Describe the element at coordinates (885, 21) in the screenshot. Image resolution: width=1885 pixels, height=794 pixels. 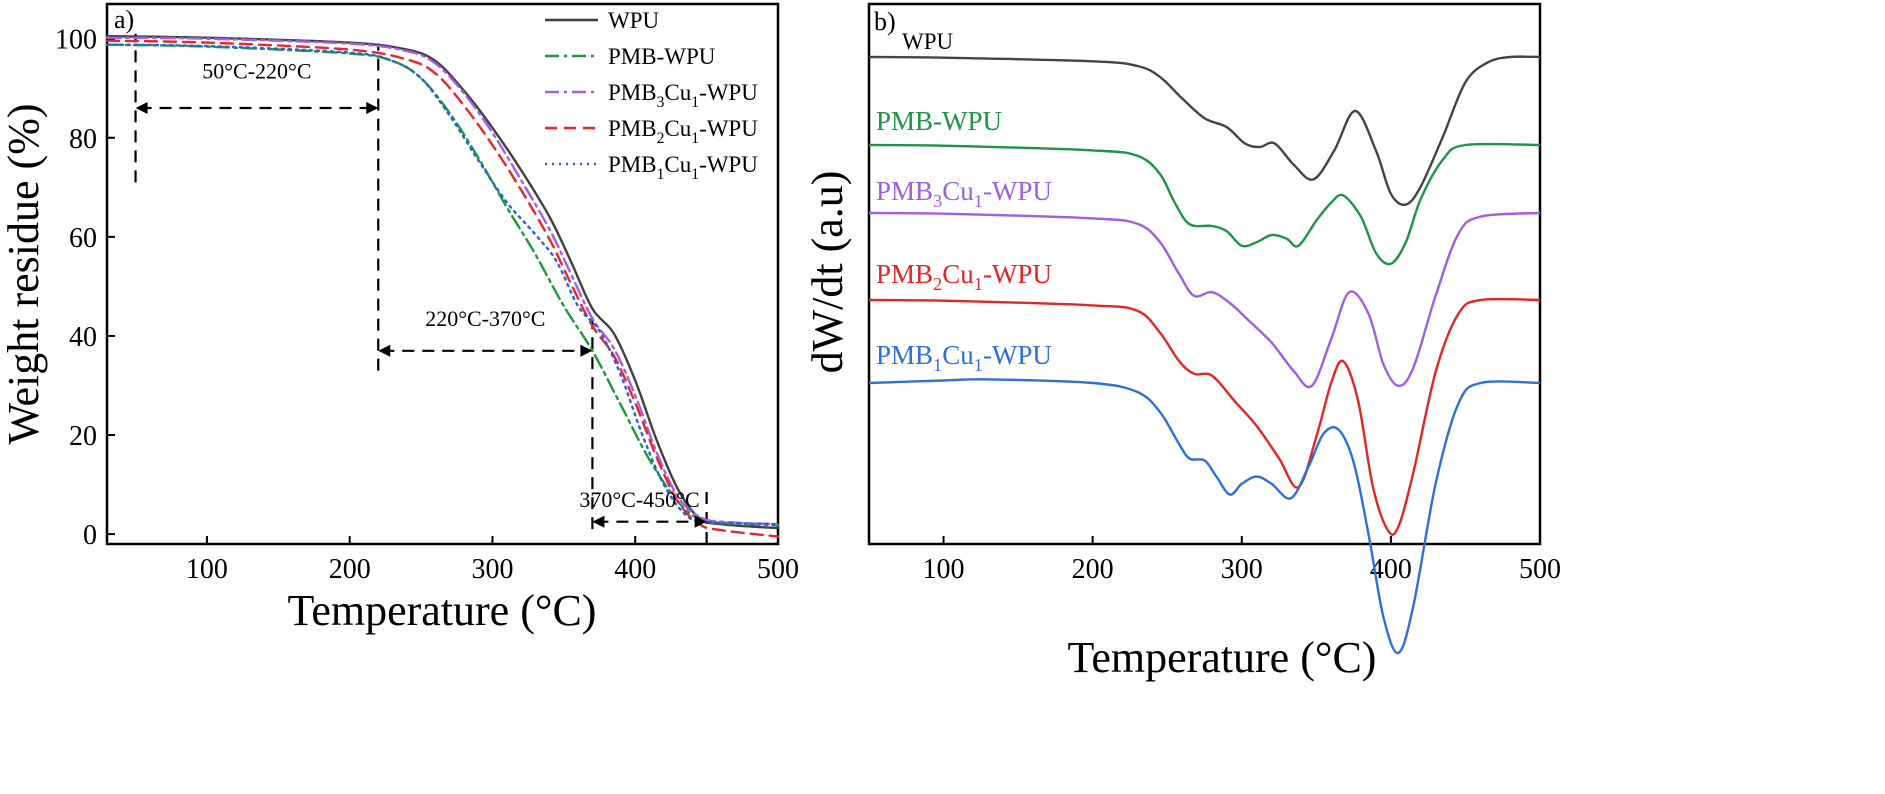
I see `panel-b-label: b)` at that location.